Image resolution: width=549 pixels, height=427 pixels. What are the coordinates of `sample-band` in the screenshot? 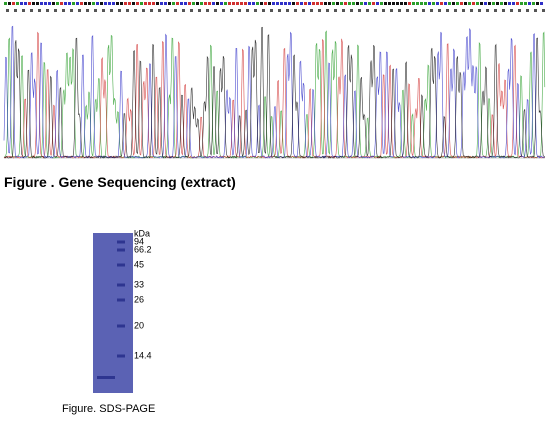 It's located at (106, 377).